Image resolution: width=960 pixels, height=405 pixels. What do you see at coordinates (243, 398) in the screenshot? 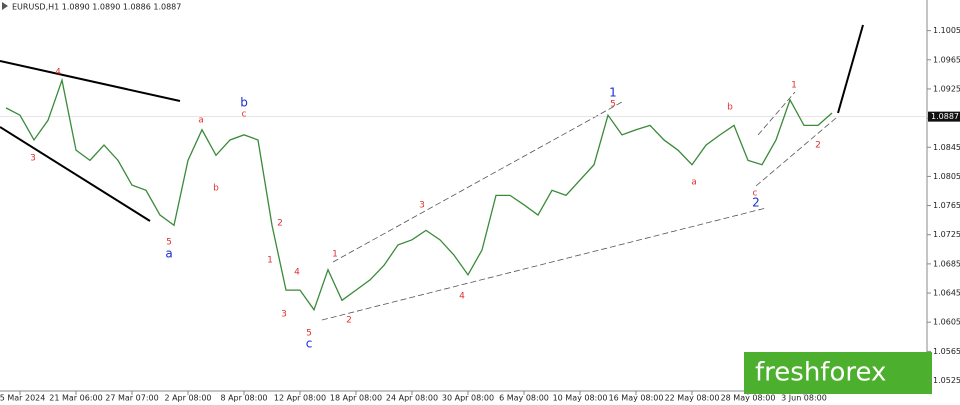
I see `x-tick-label: 8 Apr 08:00` at bounding box center [243, 398].